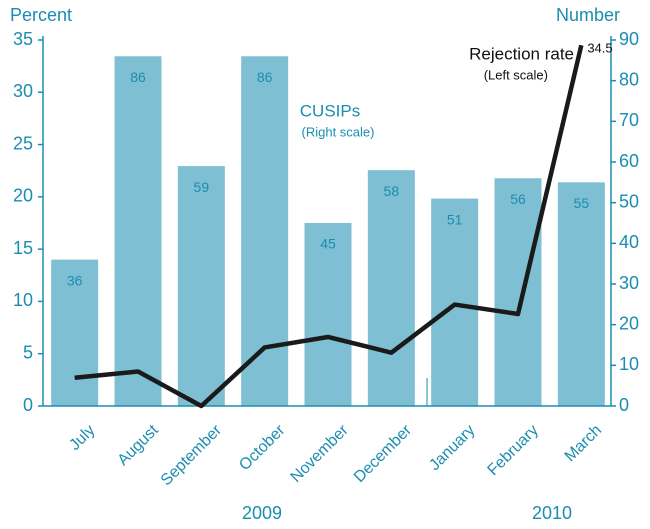 This screenshot has height=529, width=650. What do you see at coordinates (583, 443) in the screenshot?
I see `x-tick-label: March` at bounding box center [583, 443].